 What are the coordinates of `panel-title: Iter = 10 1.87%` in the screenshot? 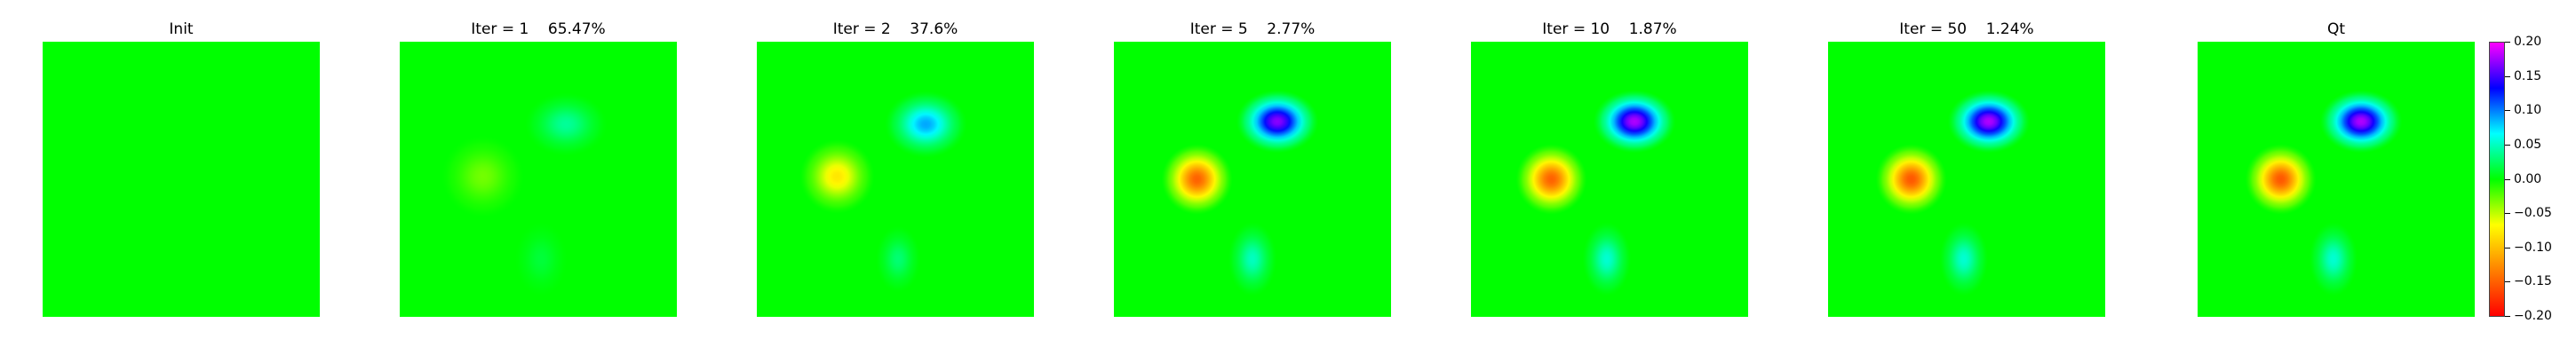 It's located at (1609, 29).